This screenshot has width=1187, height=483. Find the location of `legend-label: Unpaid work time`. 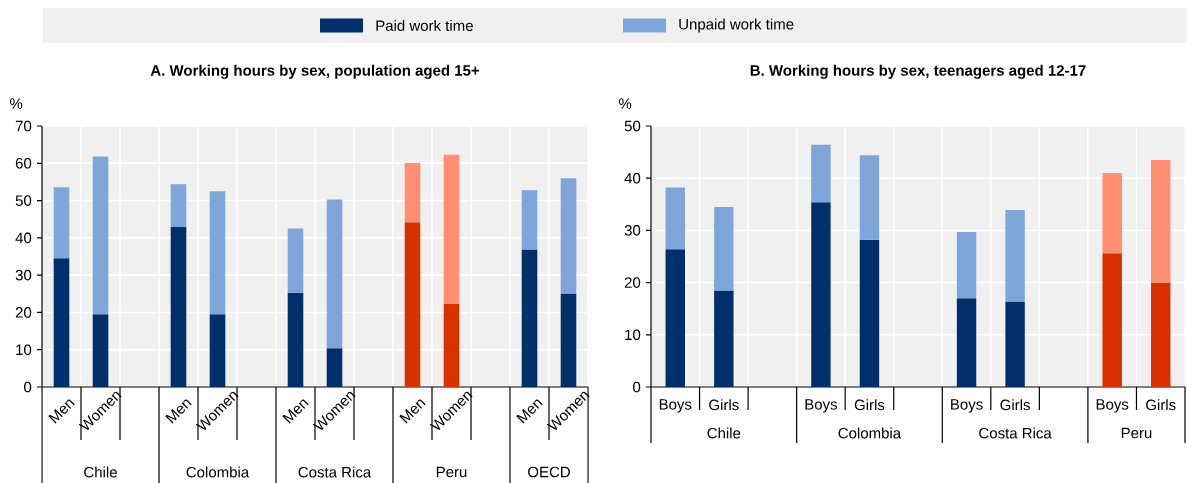

legend-label: Unpaid work time is located at coordinates (736, 25).